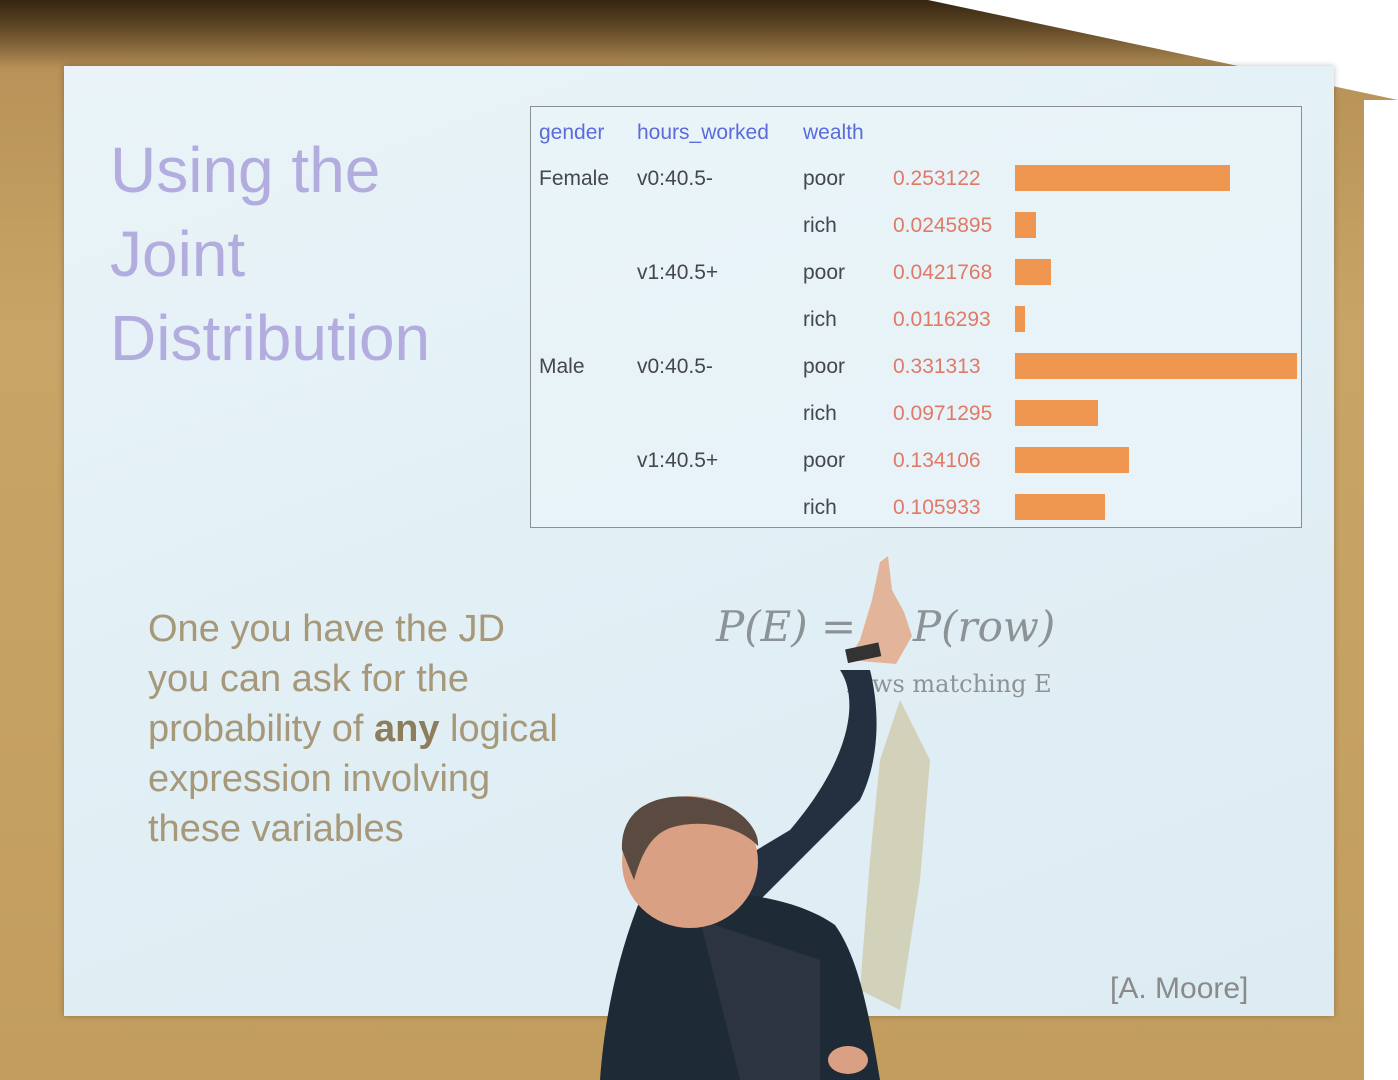 The height and width of the screenshot is (1080, 1398). Describe the element at coordinates (270, 338) in the screenshot. I see `title-line-3: Distribution` at that location.